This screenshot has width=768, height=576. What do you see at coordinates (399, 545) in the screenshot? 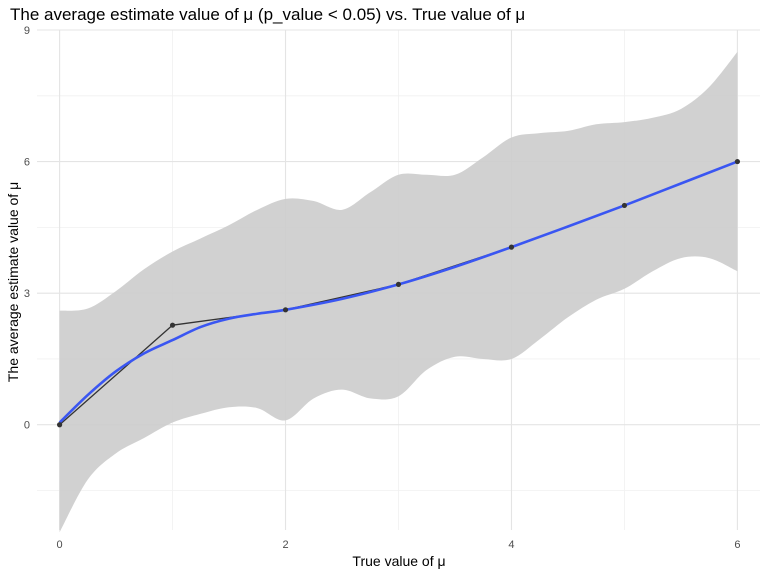
I see `x-tick-labels: 0 2 4 6` at bounding box center [399, 545].